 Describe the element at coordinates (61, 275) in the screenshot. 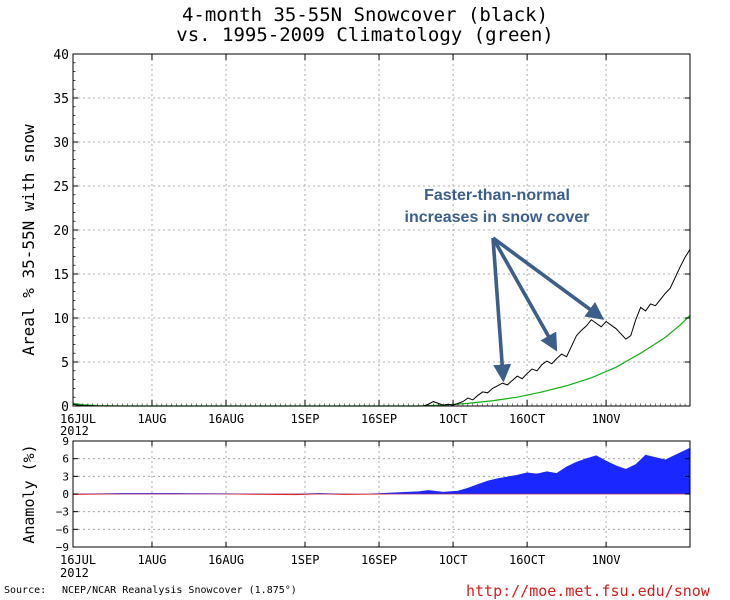

I see `y-tick-label: 15` at that location.